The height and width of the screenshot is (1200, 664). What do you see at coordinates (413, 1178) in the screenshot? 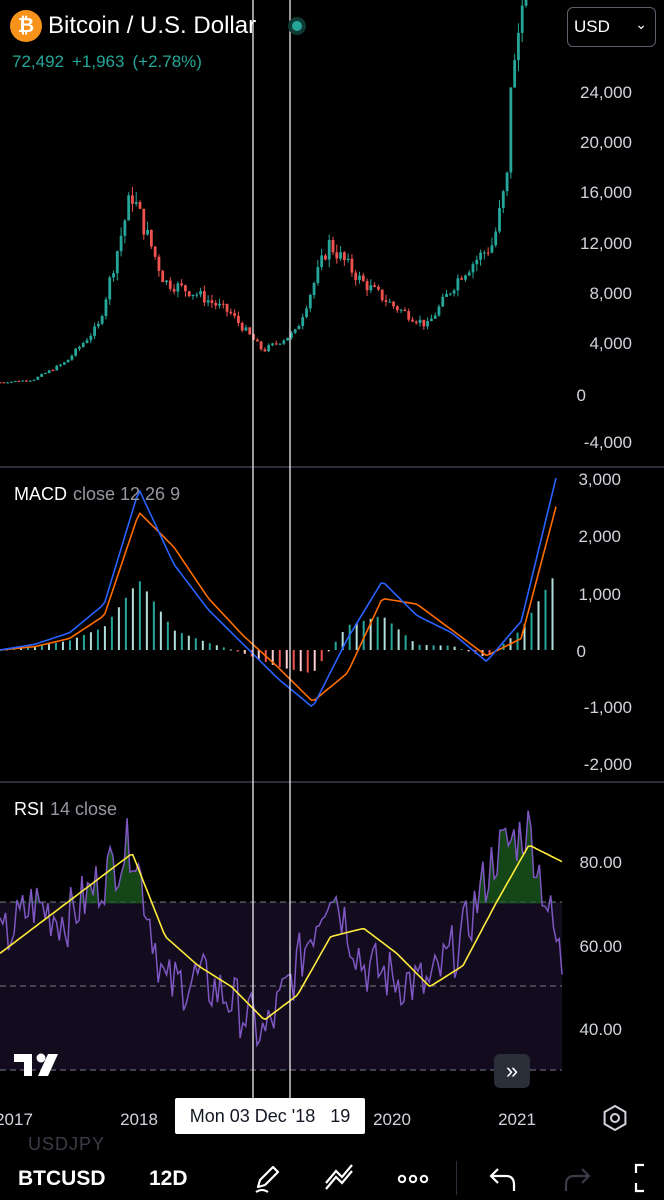
I see `more-icon` at bounding box center [413, 1178].